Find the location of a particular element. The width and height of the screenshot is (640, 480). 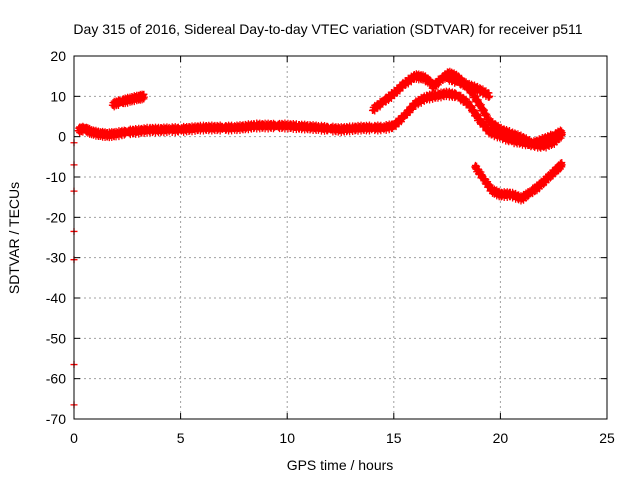

x-tick-label: 25 is located at coordinates (607, 438).